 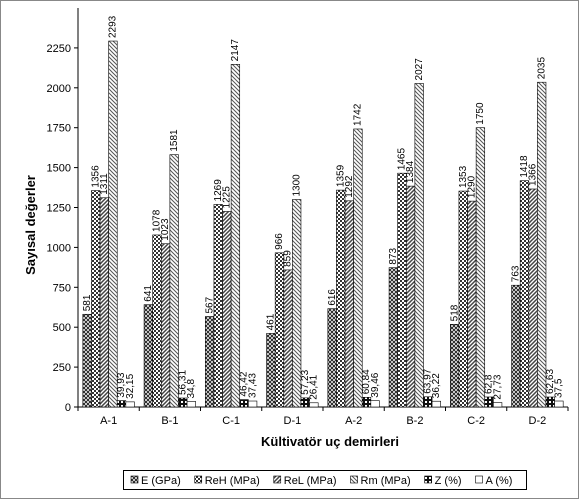 I want to click on value-label: 62,8, so click(x=489, y=384).